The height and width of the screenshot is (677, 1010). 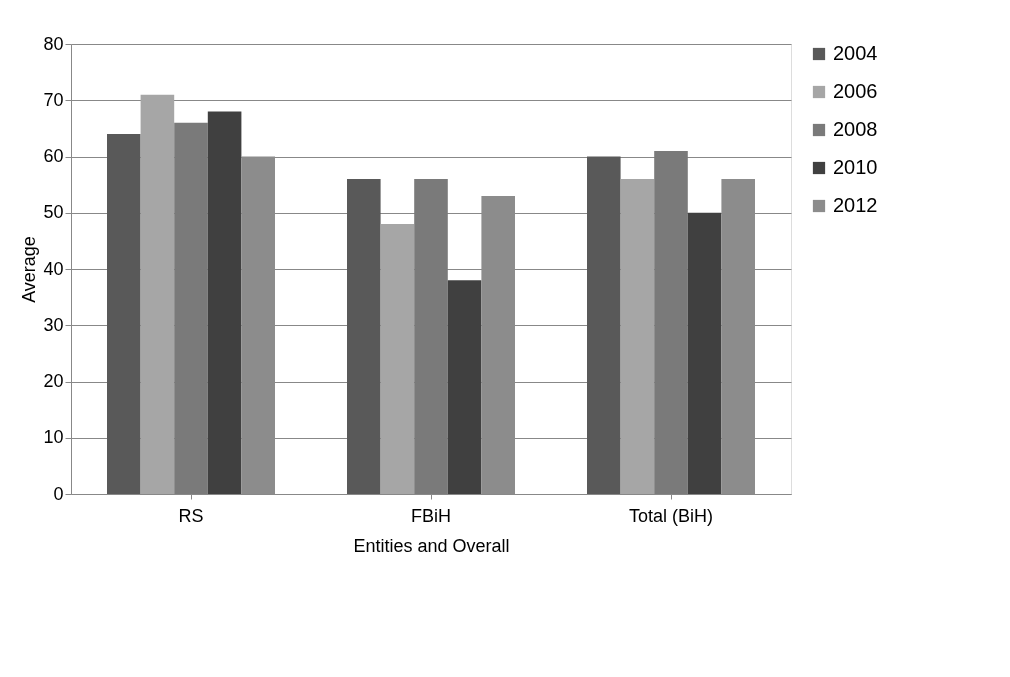 I want to click on legend-label: 2010, so click(x=855, y=167).